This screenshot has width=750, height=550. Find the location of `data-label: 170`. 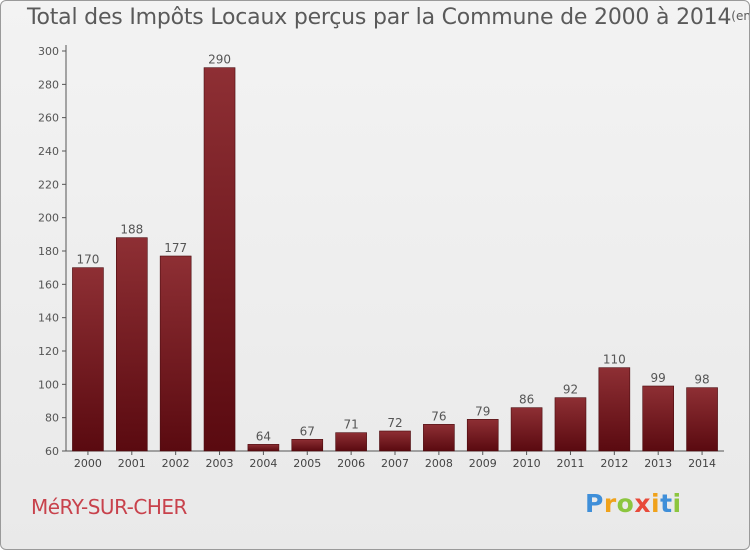

data-label: 170 is located at coordinates (87, 260).